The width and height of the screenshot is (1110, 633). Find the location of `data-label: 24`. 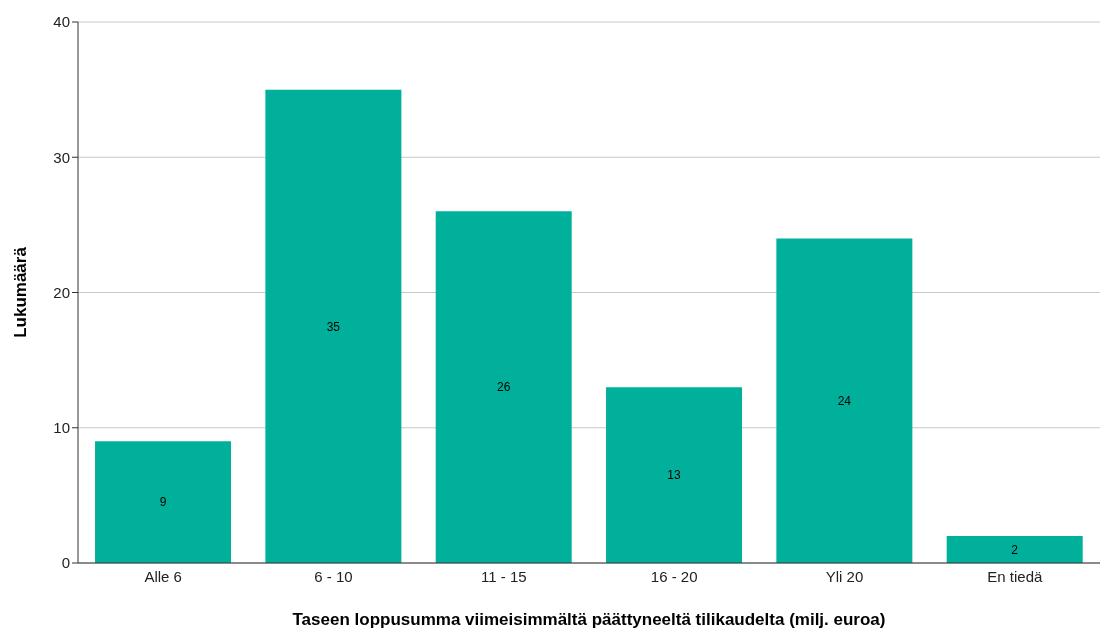

data-label: 24 is located at coordinates (844, 400).